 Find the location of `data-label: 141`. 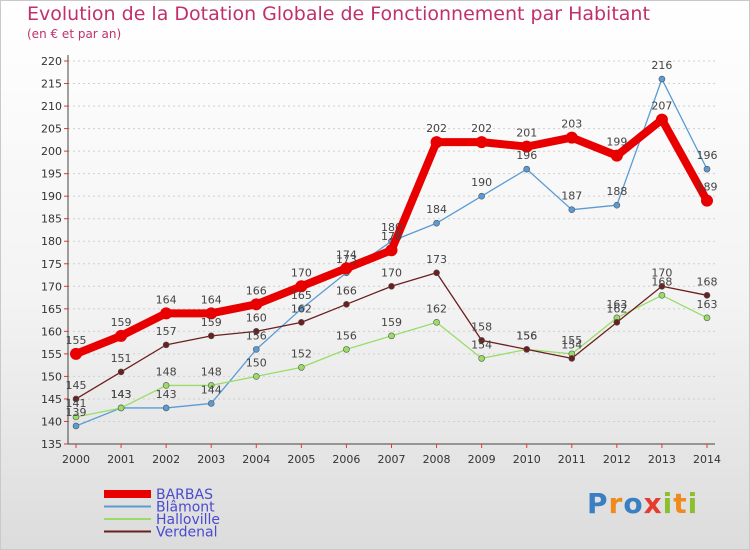

data-label: 141 is located at coordinates (76, 403).